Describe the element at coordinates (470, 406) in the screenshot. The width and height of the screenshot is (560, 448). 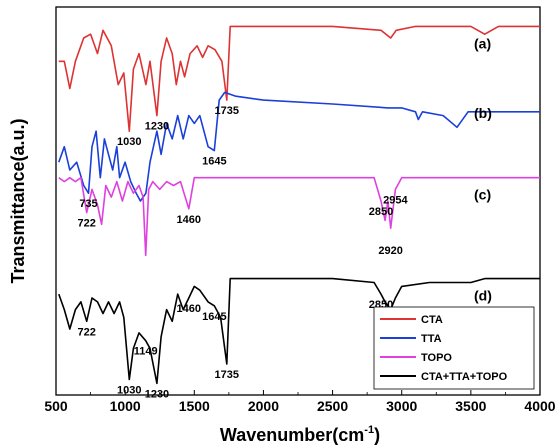
I see `x-tick-label: 3500` at that location.